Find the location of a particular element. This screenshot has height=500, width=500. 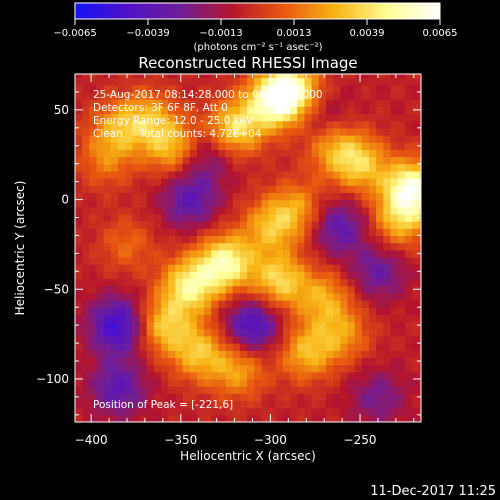

y-tick-label: −100 is located at coordinates (52, 379).